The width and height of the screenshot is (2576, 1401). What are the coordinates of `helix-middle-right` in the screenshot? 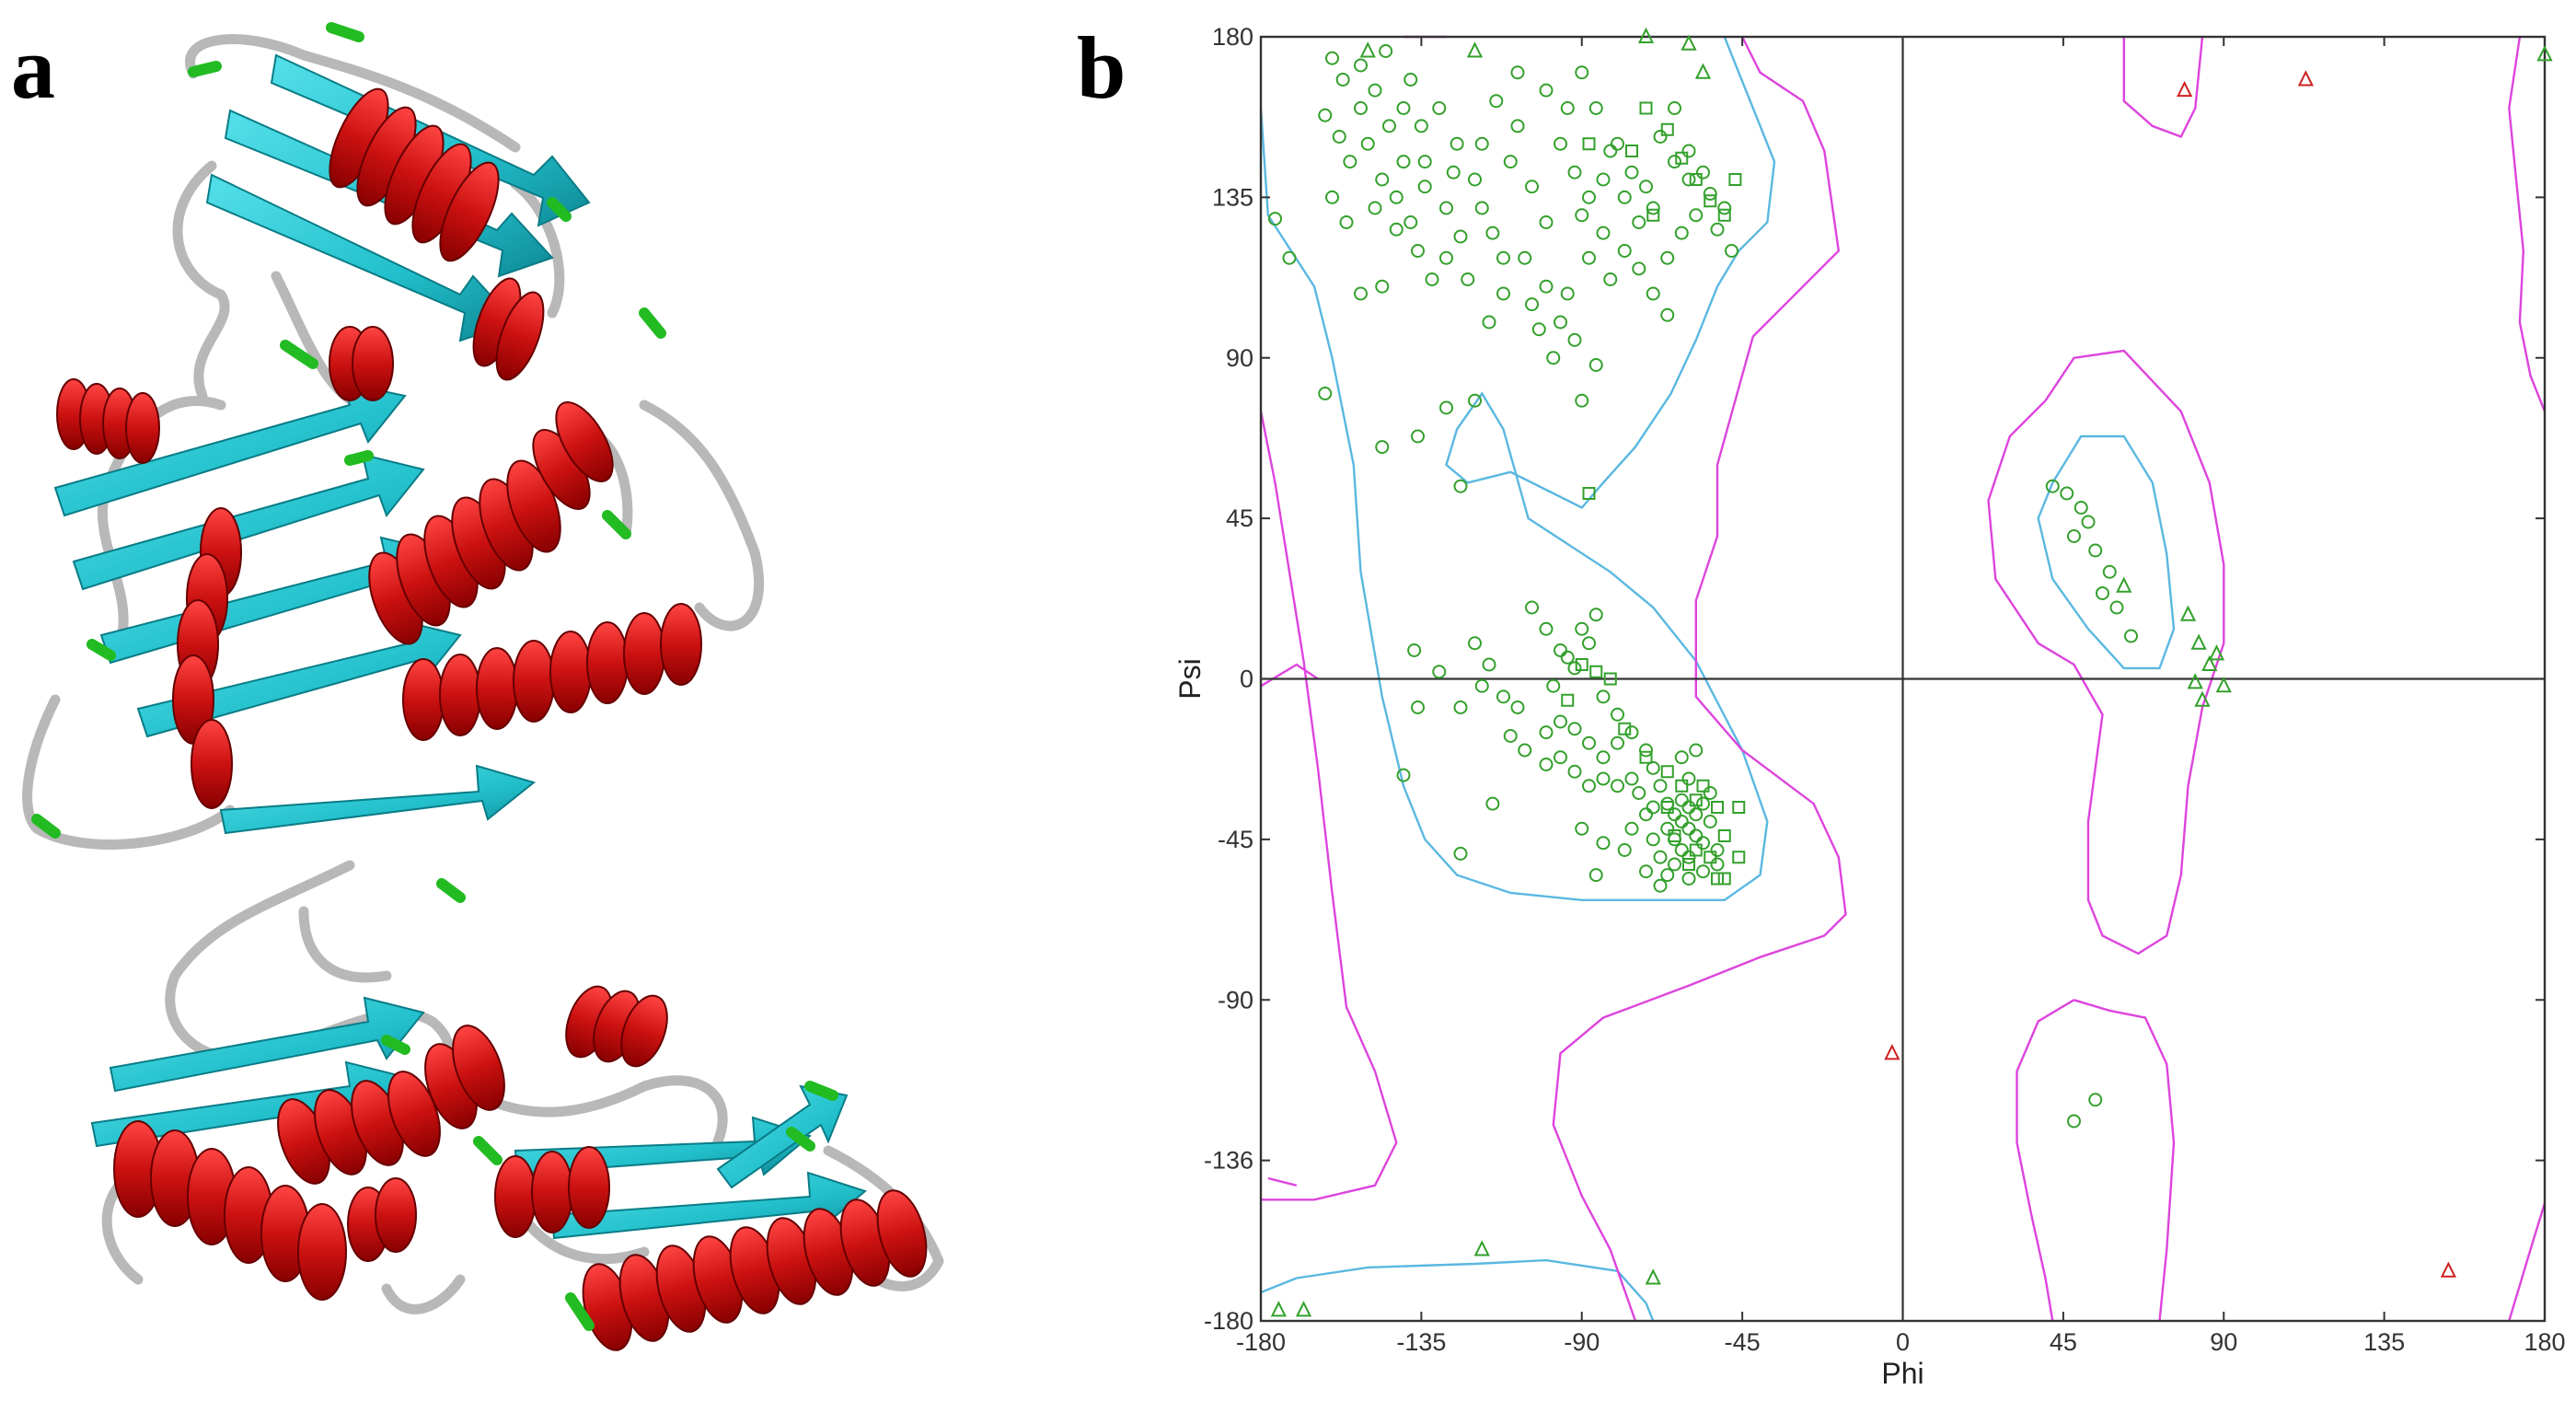 It's located at (535, 571).